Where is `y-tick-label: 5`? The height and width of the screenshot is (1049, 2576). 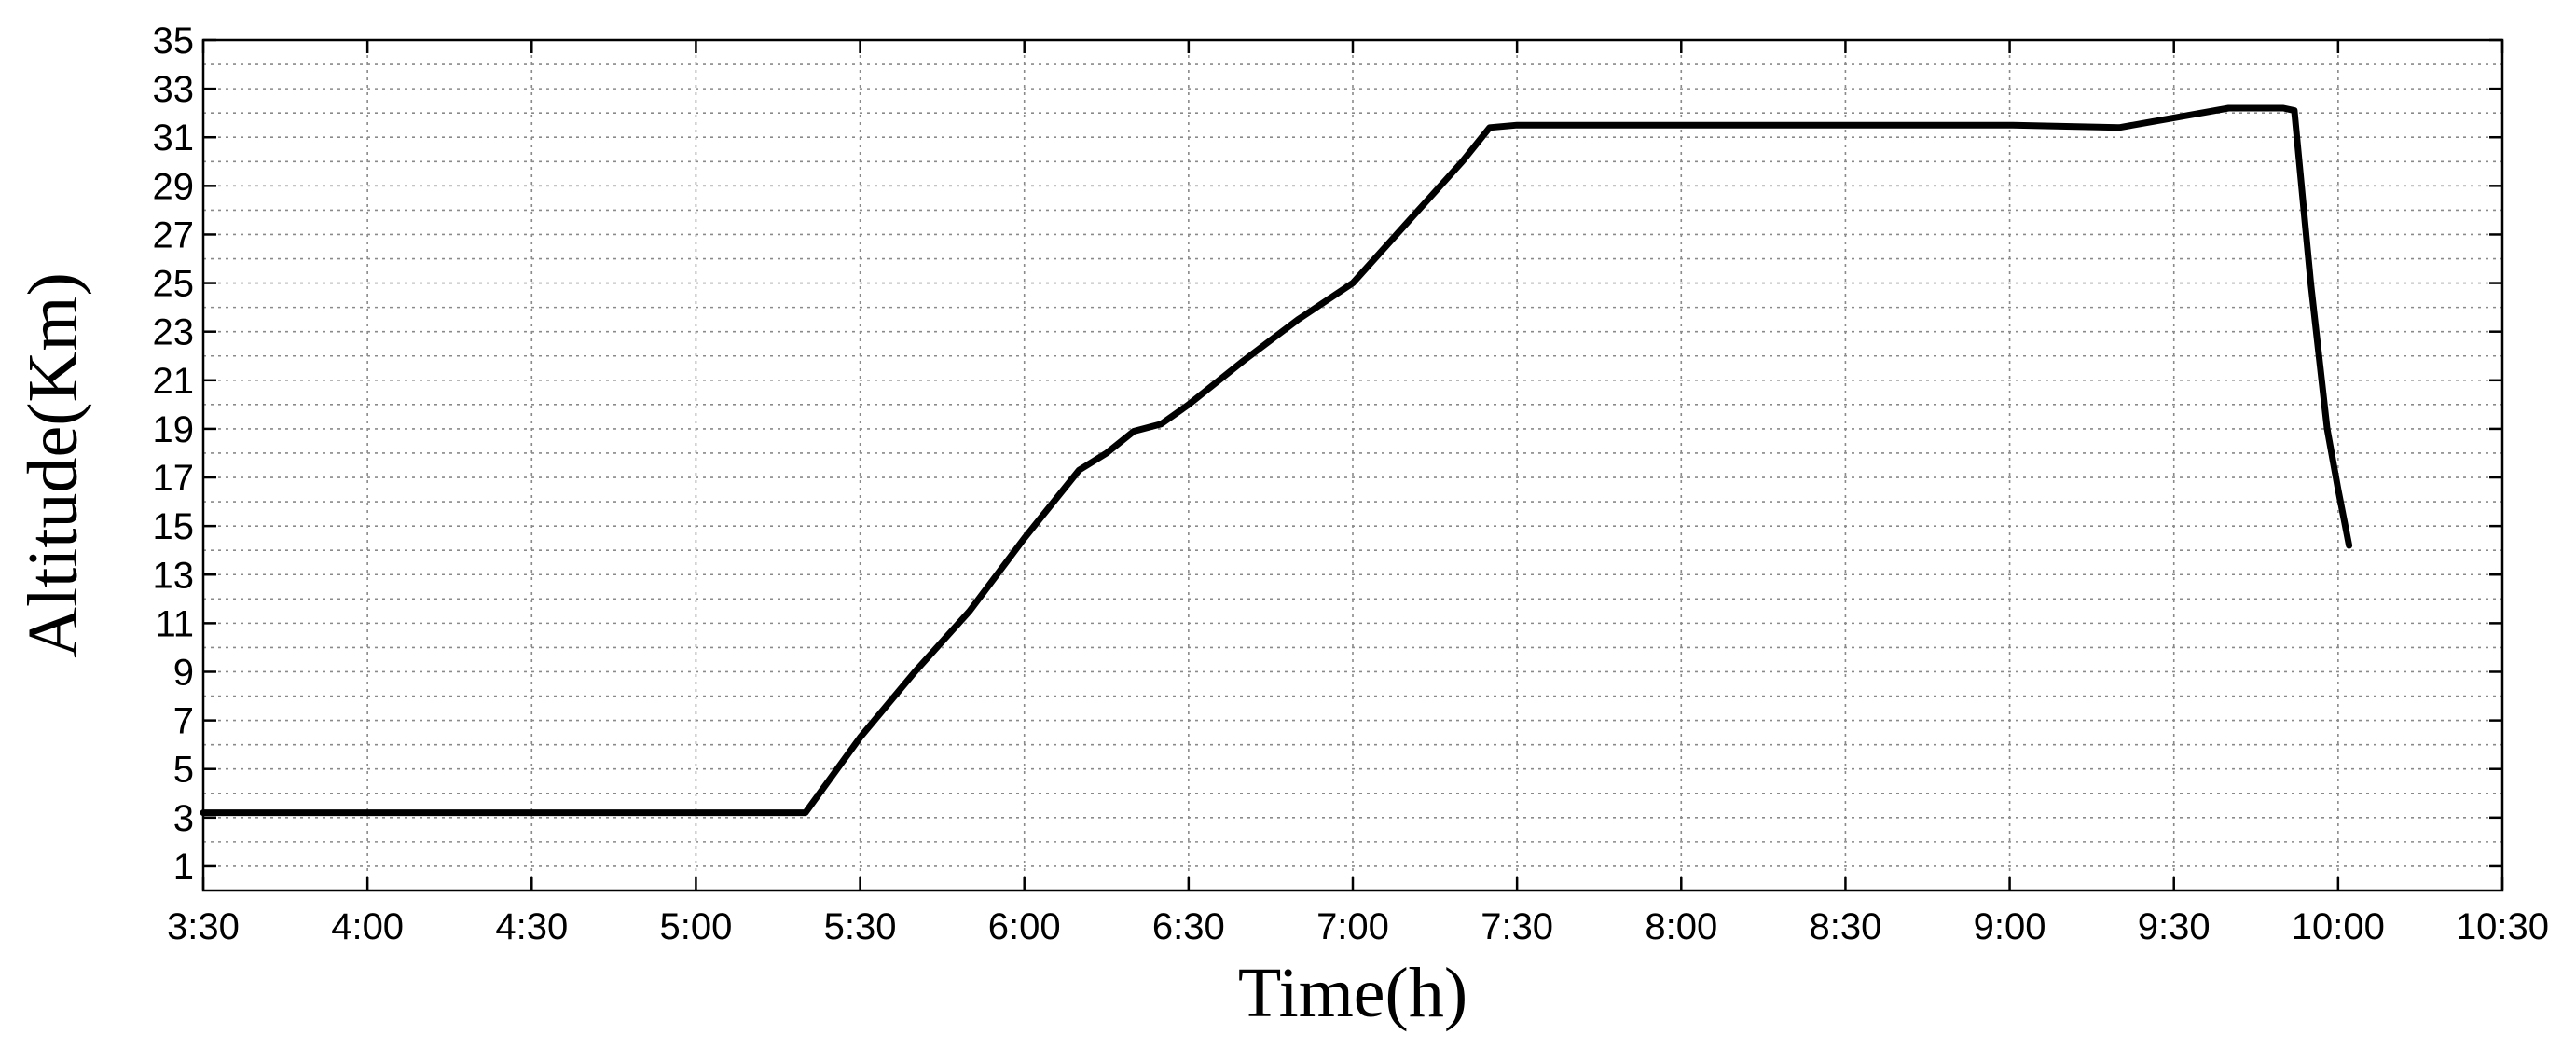 y-tick-label: 5 is located at coordinates (184, 770).